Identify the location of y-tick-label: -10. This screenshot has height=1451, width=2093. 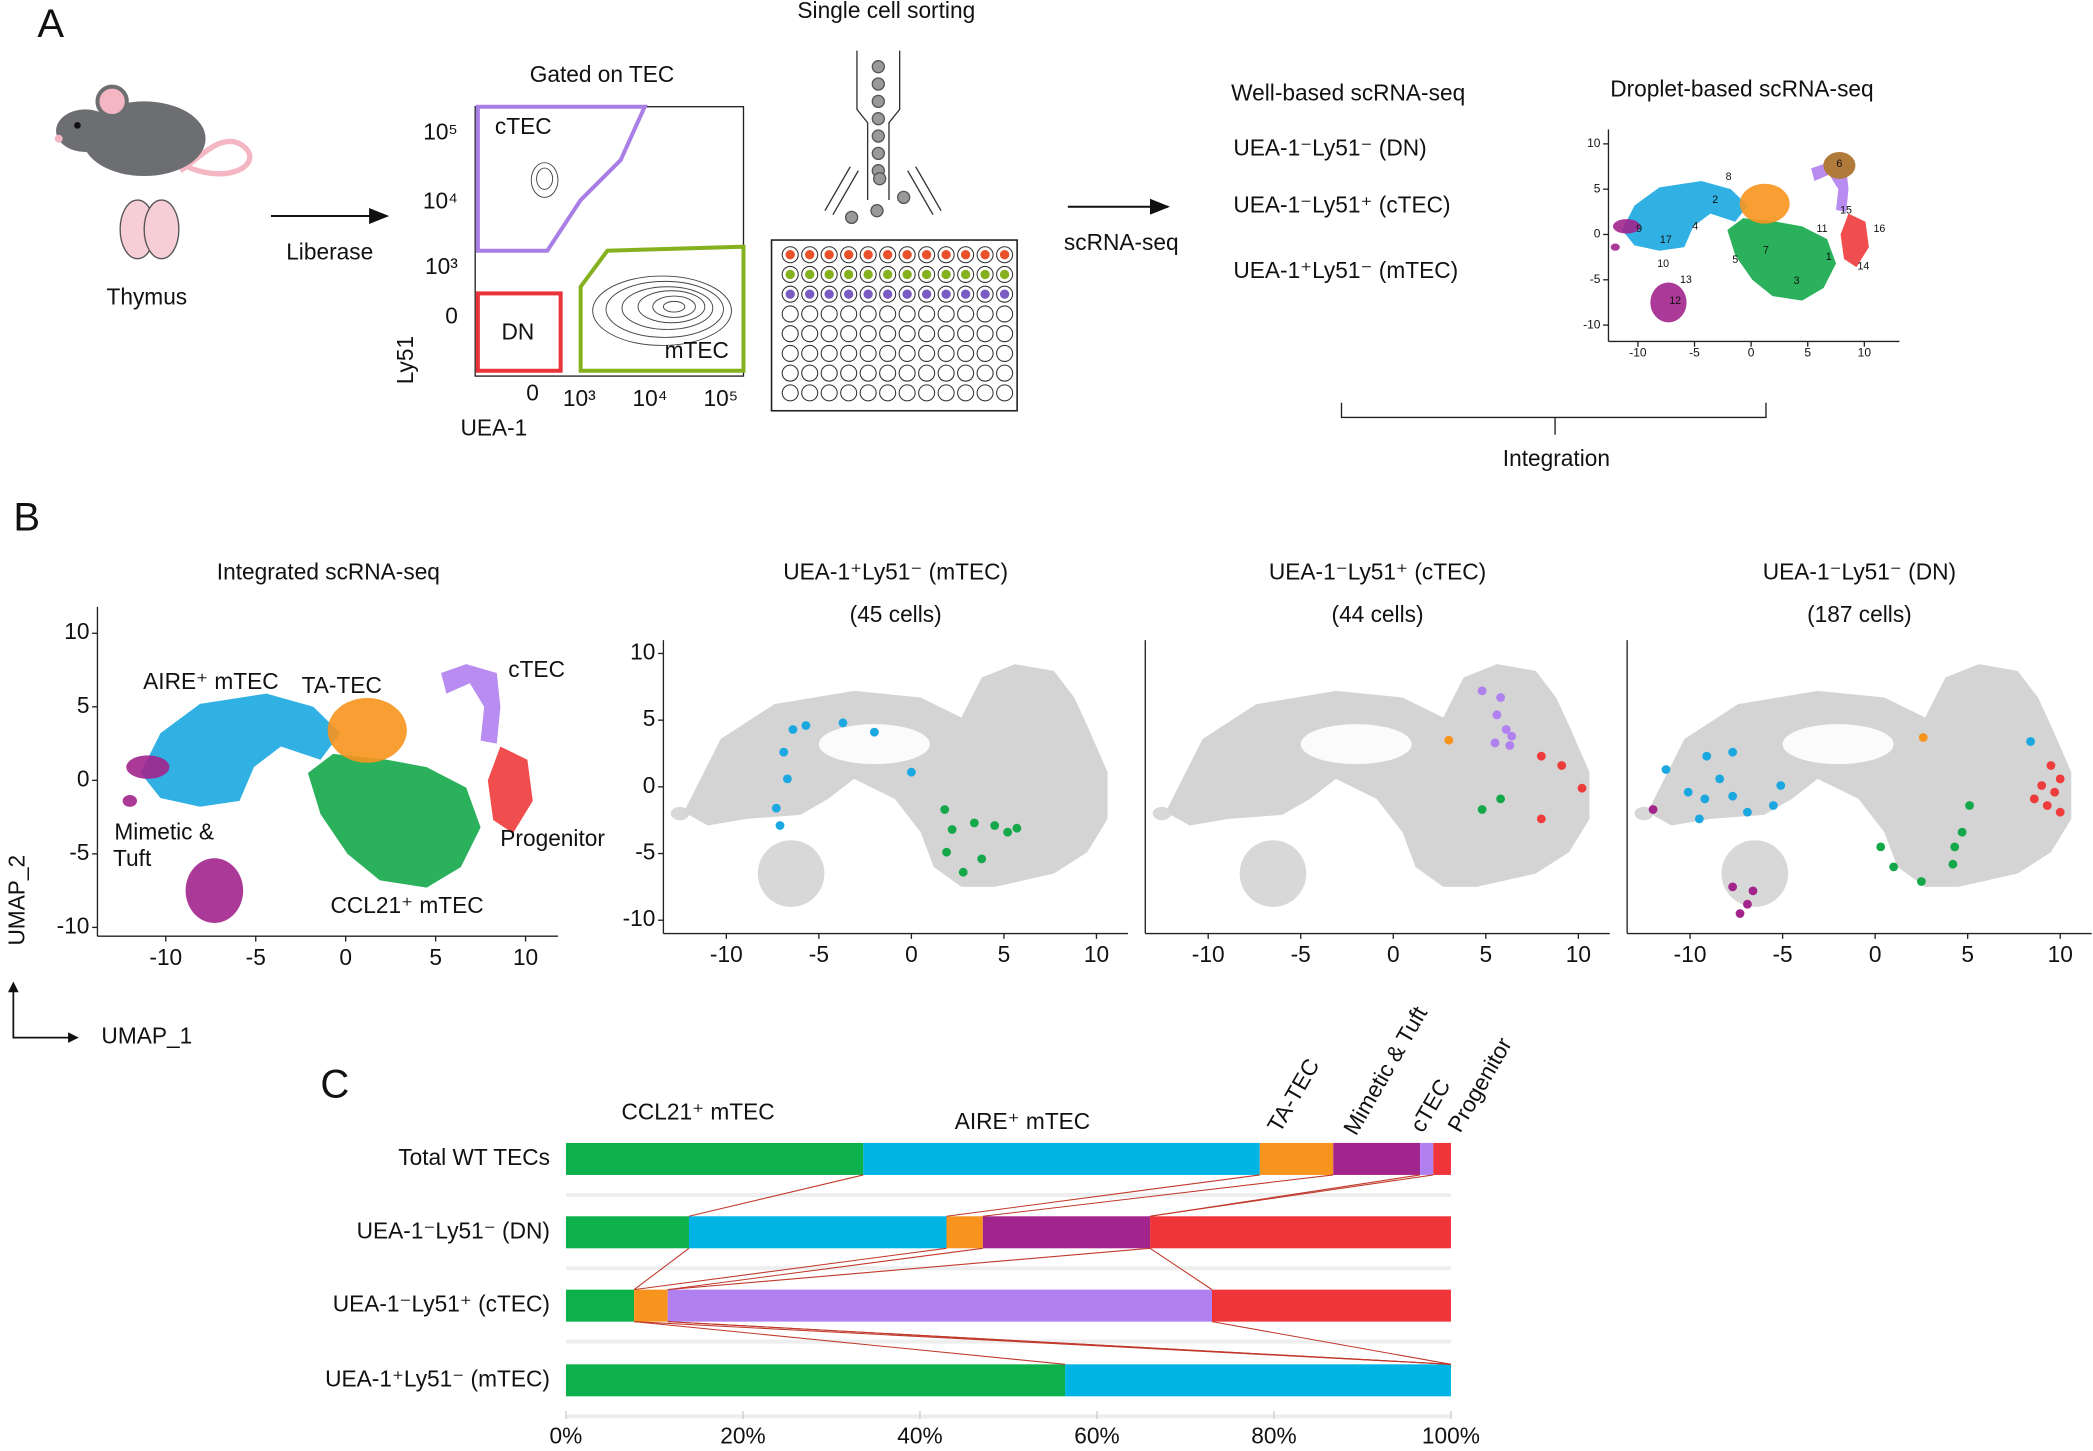
(73, 925).